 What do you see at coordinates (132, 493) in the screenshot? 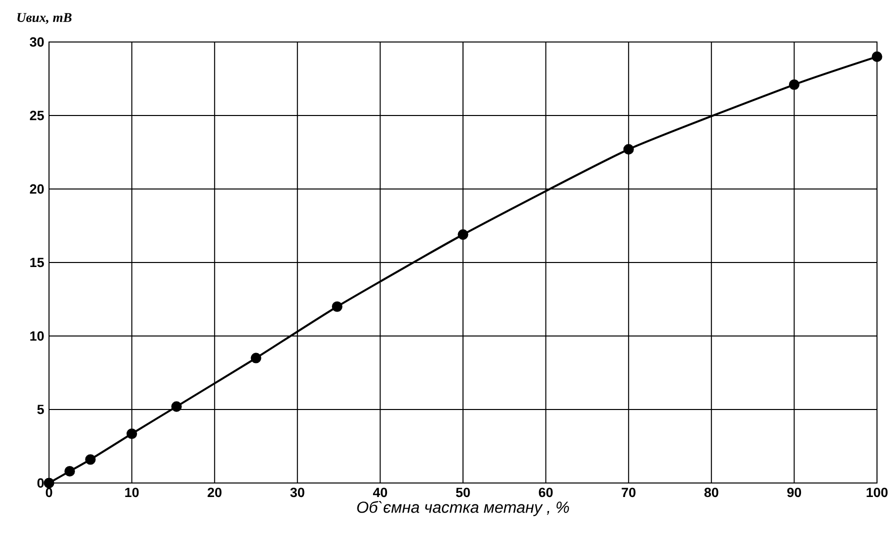
I see `x-tick-label: 10` at bounding box center [132, 493].